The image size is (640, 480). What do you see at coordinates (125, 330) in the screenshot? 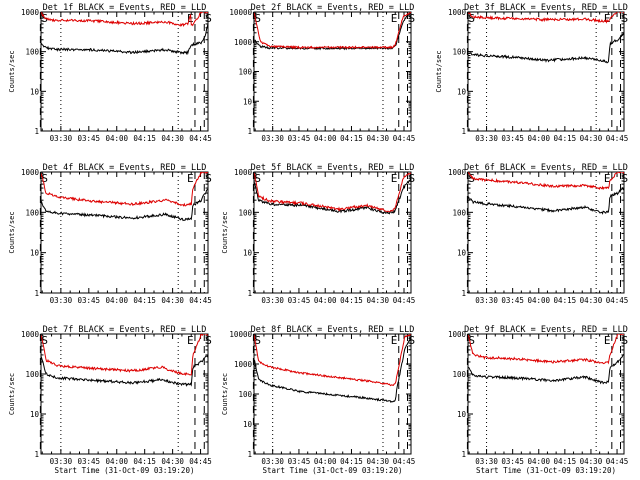
I see `chart-title: Det 7f BLACK = Events, RED = LLD` at bounding box center [125, 330].